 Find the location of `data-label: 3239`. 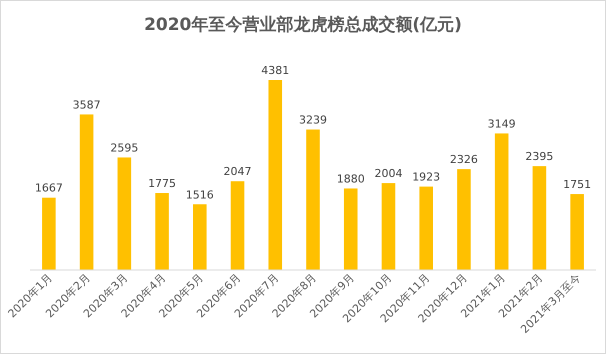

data-label: 3239 is located at coordinates (313, 120).